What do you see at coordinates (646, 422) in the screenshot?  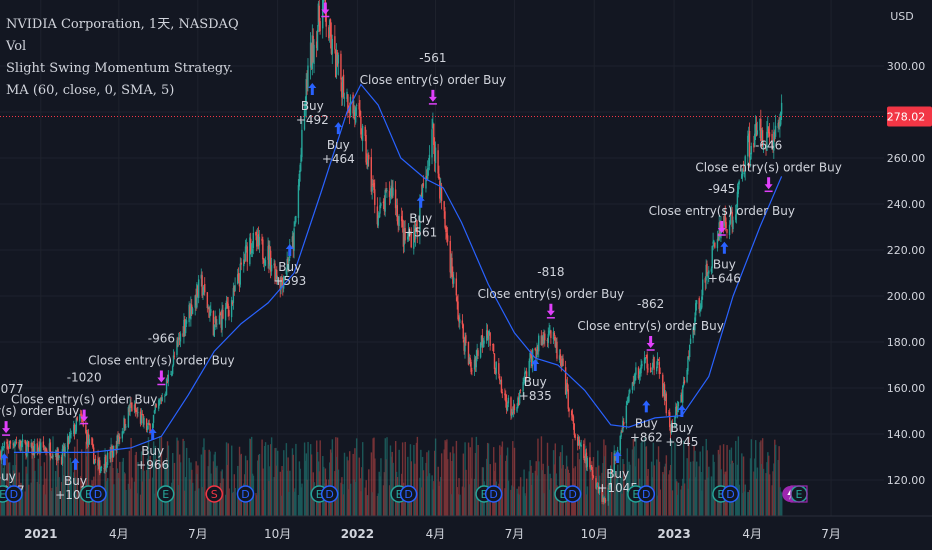 I see `buy-signal: Buy+862` at bounding box center [646, 422].